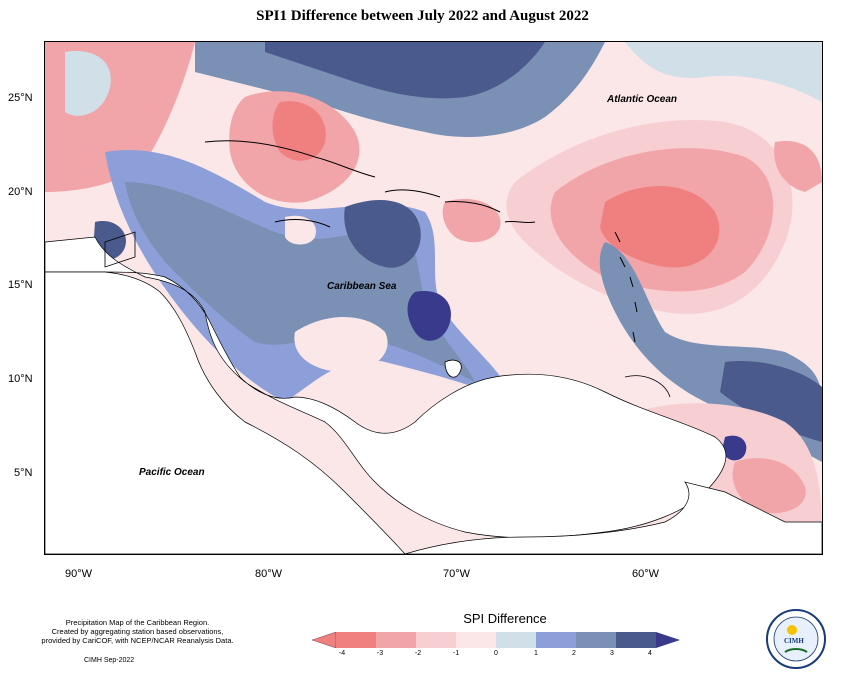  I want to click on caribbean-sea-label: Caribbean Sea, so click(362, 286).